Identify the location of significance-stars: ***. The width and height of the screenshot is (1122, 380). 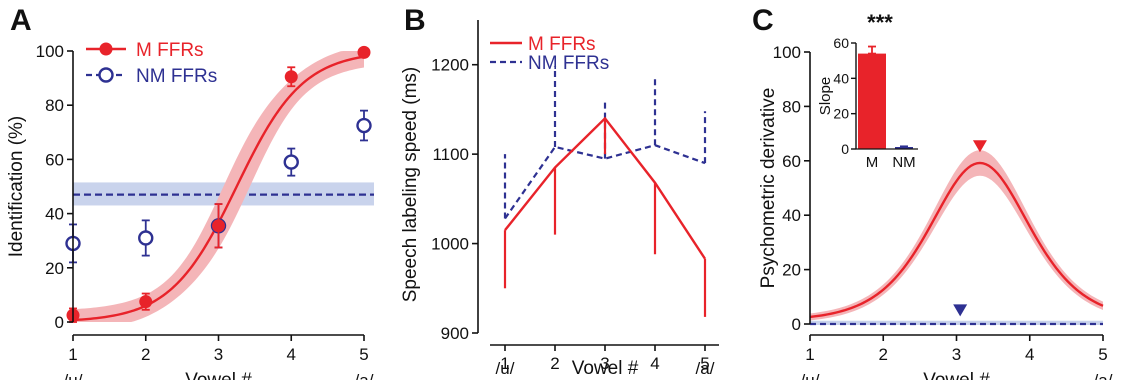
(880, 22).